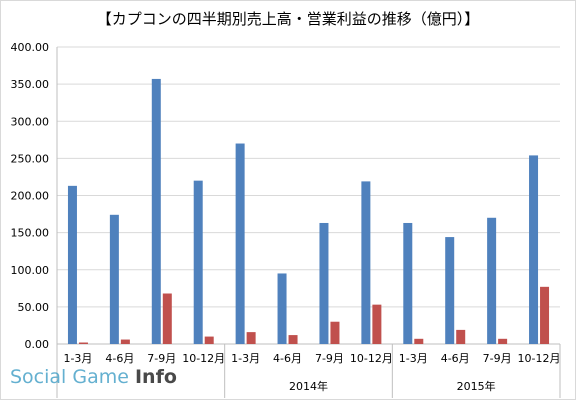  I want to click on chart-title: 【カプコンの四半期別売上高・営業利益の推移（億円）】, so click(288, 19).